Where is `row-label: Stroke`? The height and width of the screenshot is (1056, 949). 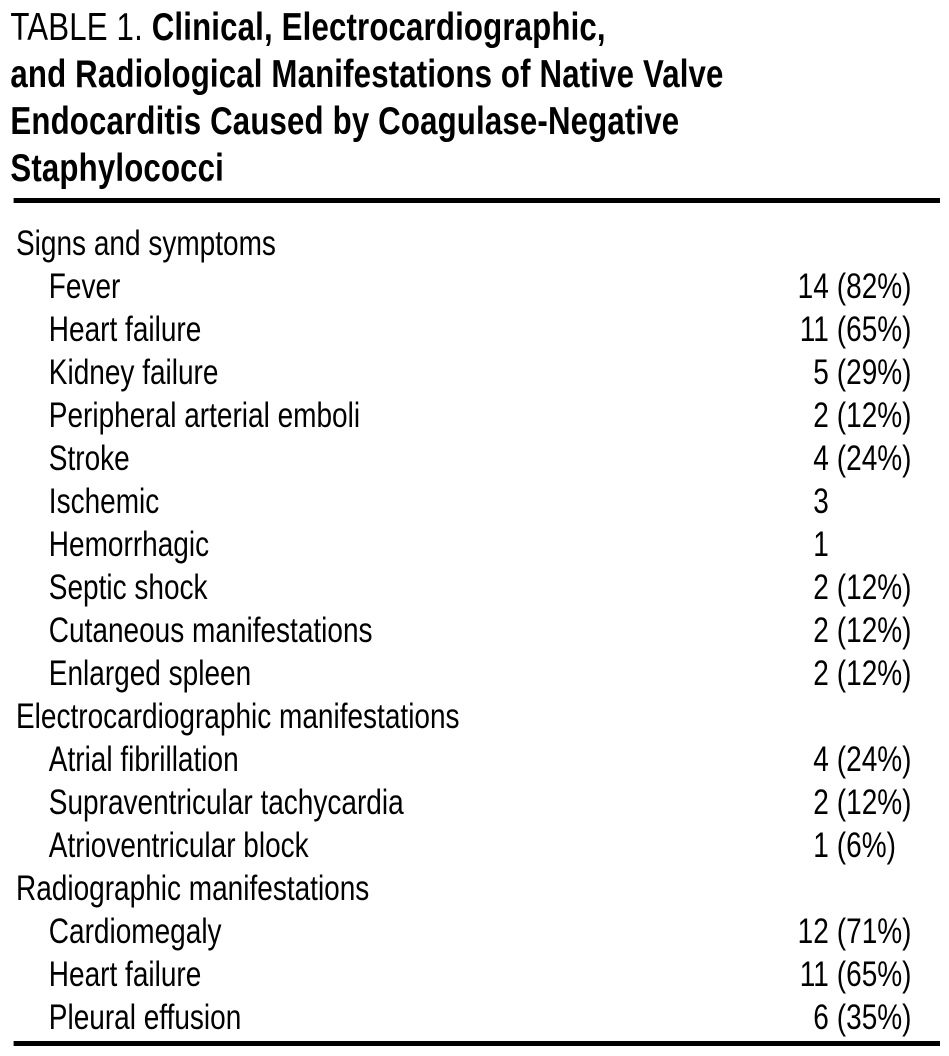
row-label: Stroke is located at coordinates (89, 458).